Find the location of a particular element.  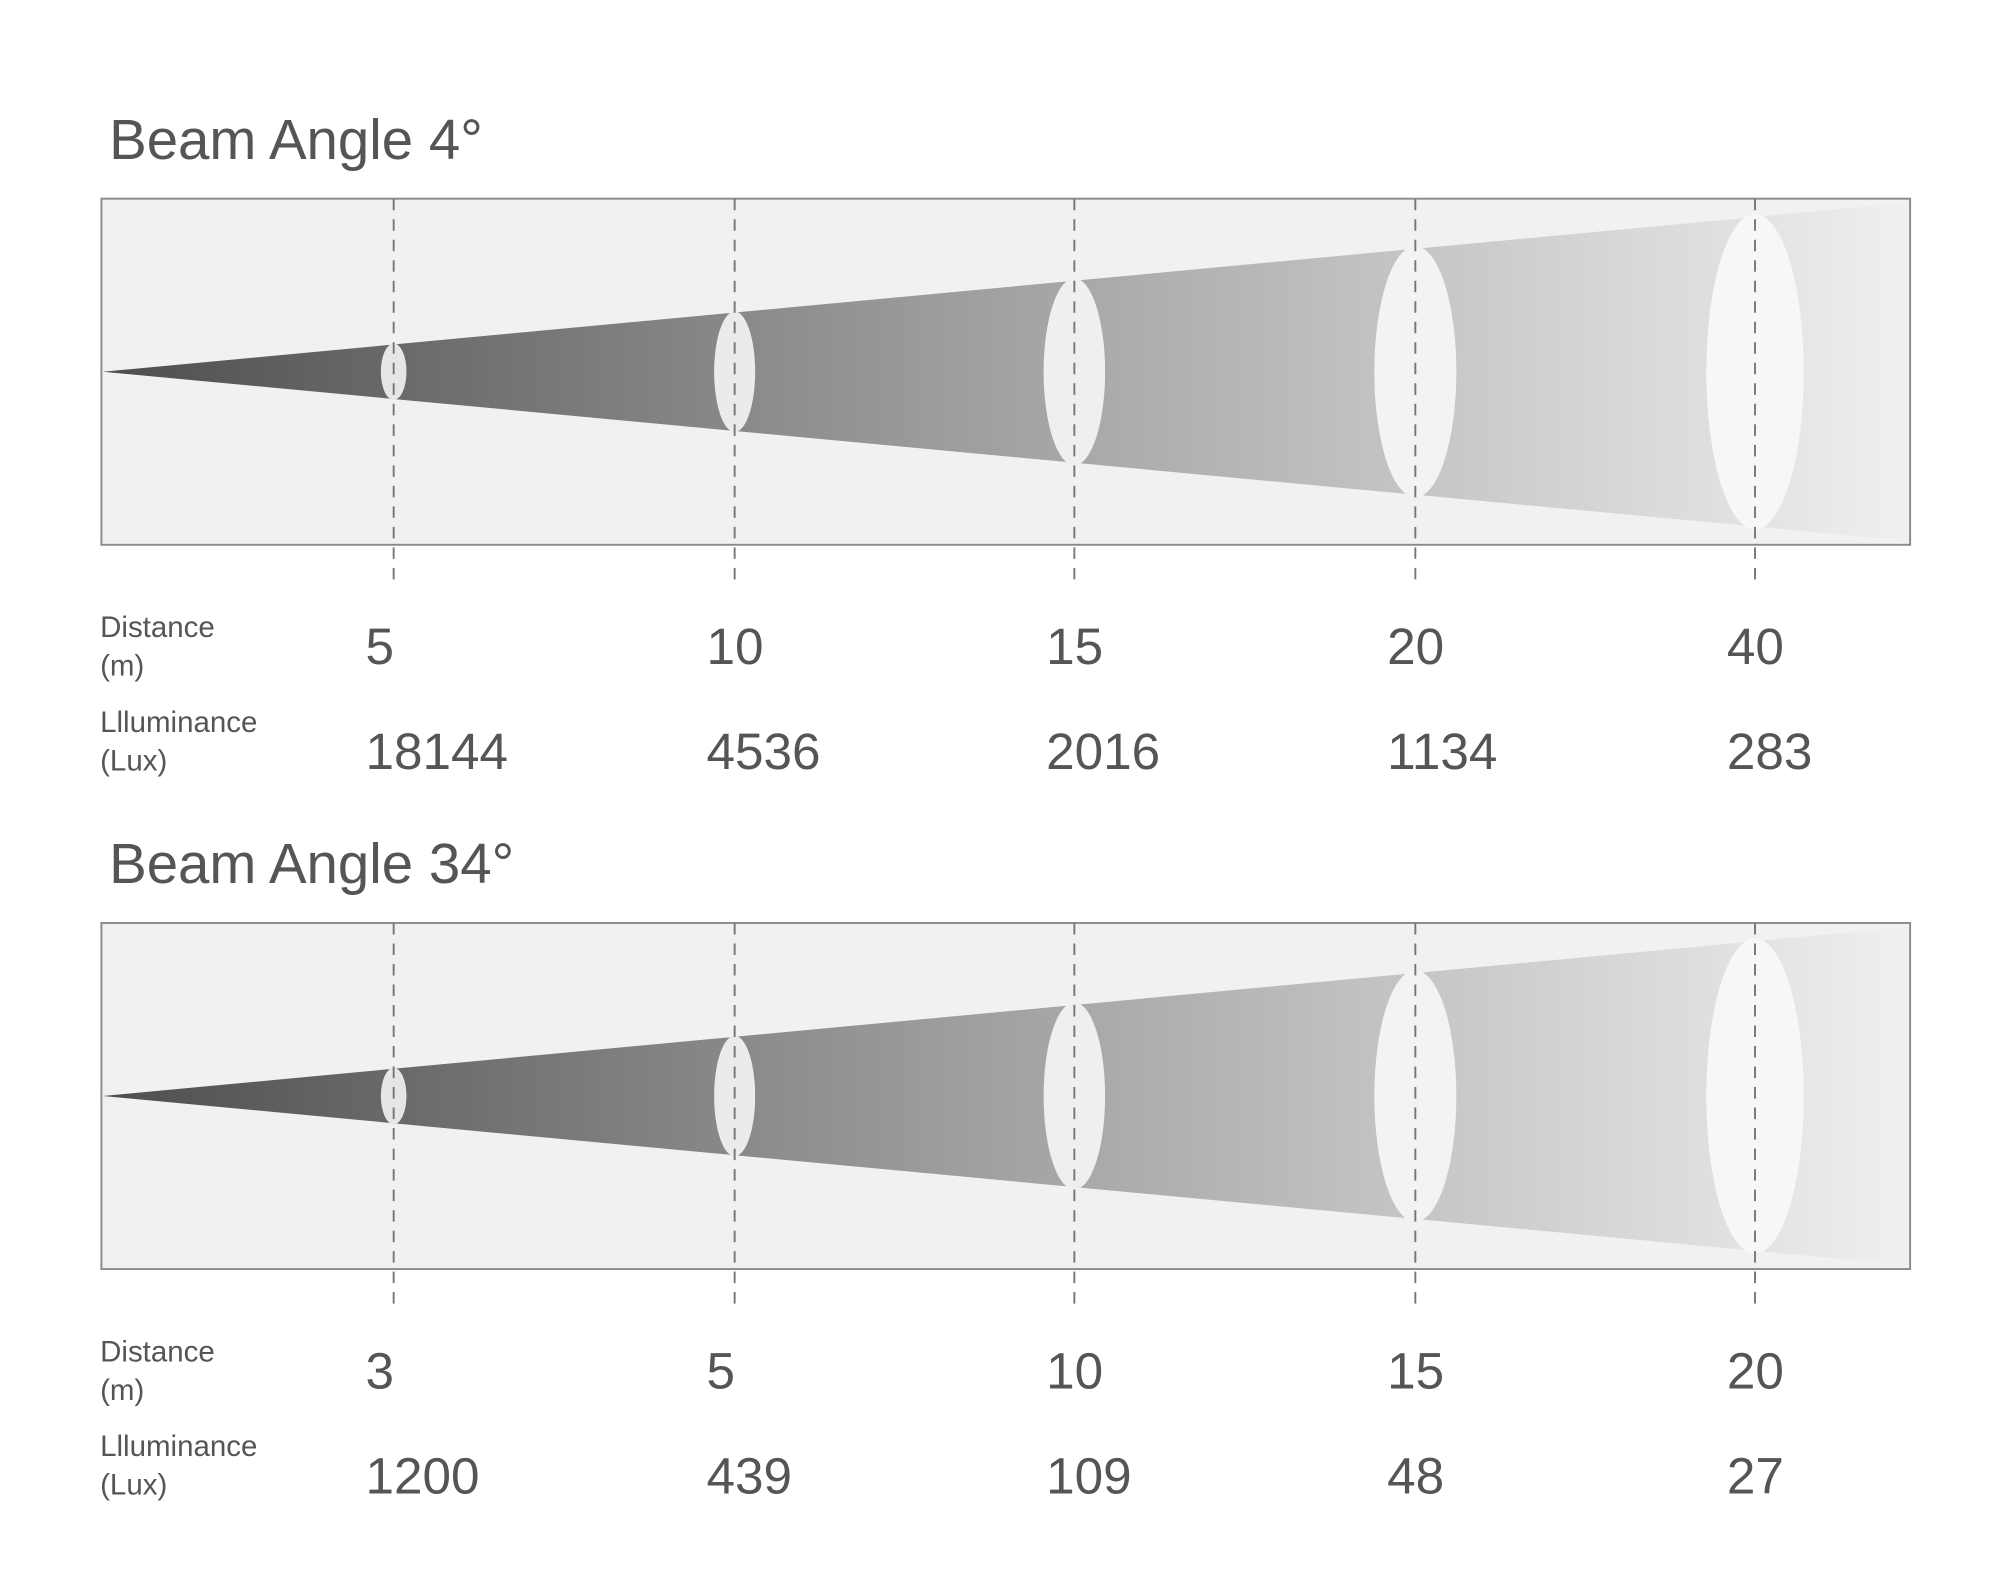

illuminance-value: 1200 is located at coordinates (422, 1475).